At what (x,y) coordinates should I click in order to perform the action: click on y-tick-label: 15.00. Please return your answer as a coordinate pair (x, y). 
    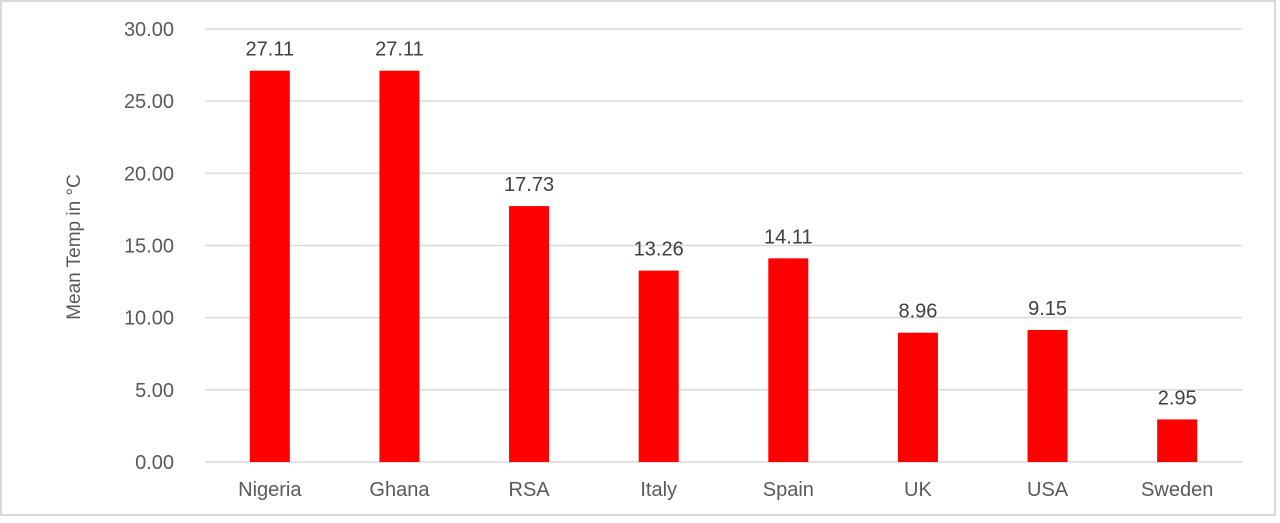
    Looking at the image, I should click on (149, 247).